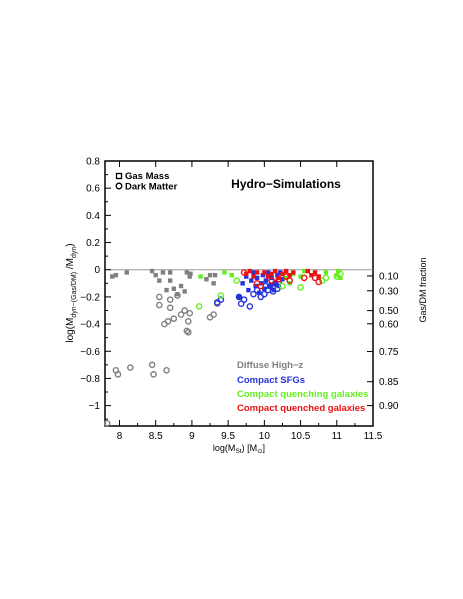 This screenshot has height=599, width=463. Describe the element at coordinates (147, 176) in the screenshot. I see `legend-gas-mass-label: Gas Mass` at that location.